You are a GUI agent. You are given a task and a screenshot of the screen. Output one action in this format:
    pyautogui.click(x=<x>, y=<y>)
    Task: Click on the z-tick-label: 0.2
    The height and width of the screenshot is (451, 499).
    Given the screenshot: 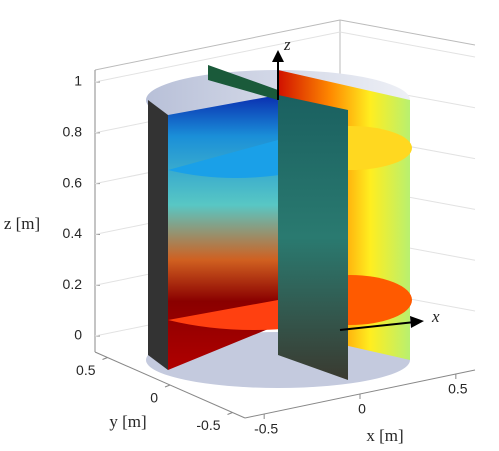 What is the action you would take?
    pyautogui.click(x=73, y=284)
    